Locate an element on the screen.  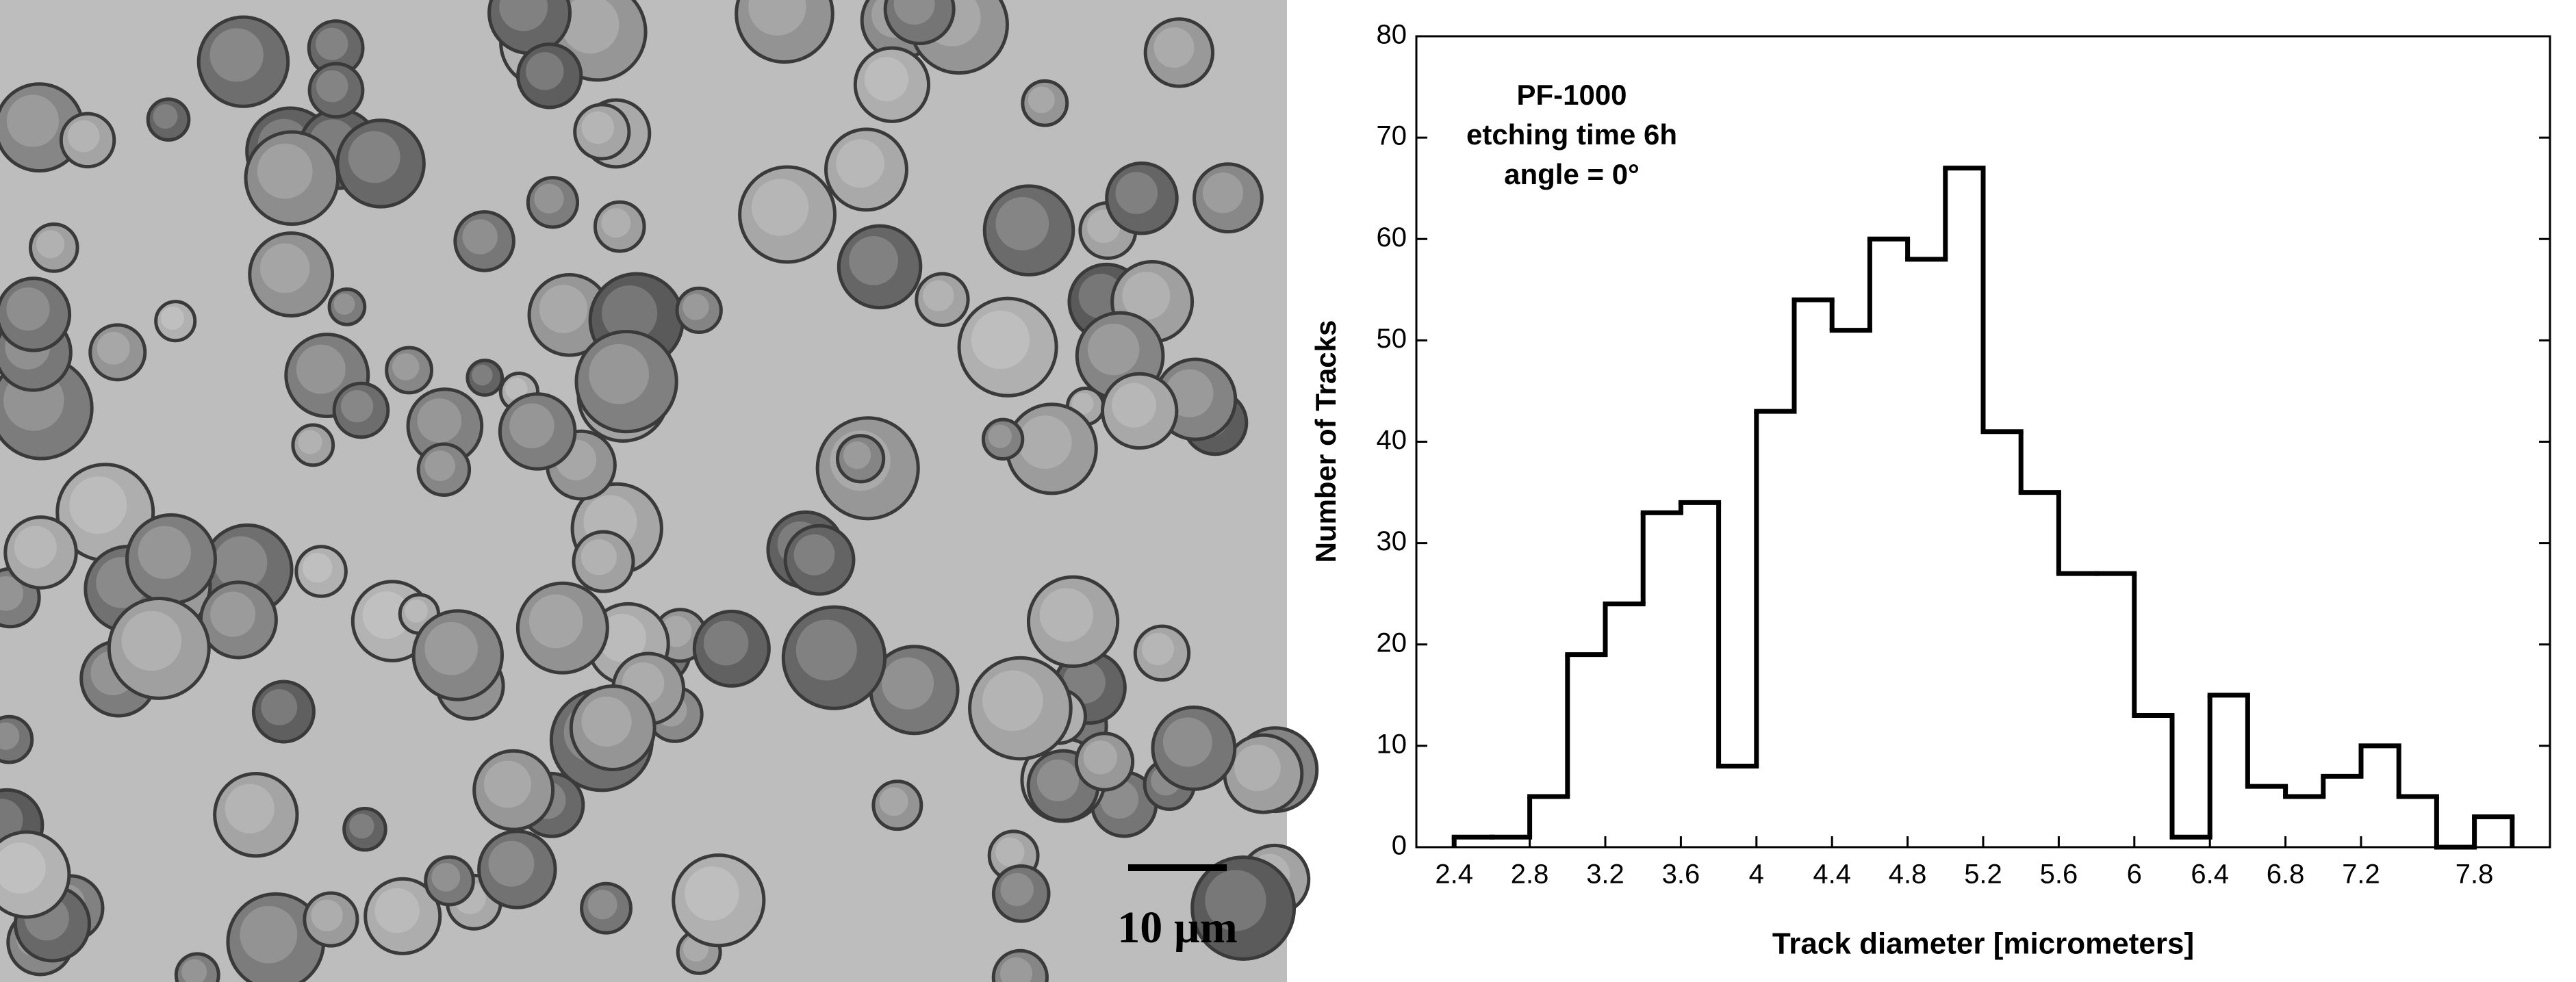
x-tick-label: 5.2 is located at coordinates (1983, 875).